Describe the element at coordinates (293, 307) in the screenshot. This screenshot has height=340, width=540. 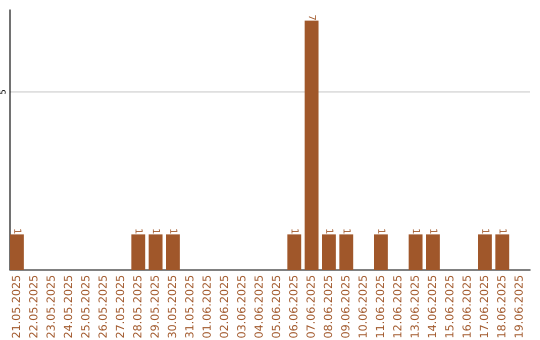
I see `x-tick-label: 06.06.2025` at that location.